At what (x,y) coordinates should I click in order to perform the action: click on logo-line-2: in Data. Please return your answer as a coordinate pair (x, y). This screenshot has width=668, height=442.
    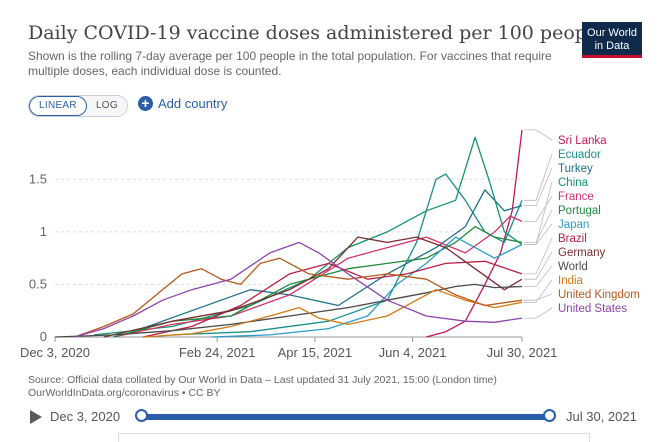
    Looking at the image, I should click on (612, 46).